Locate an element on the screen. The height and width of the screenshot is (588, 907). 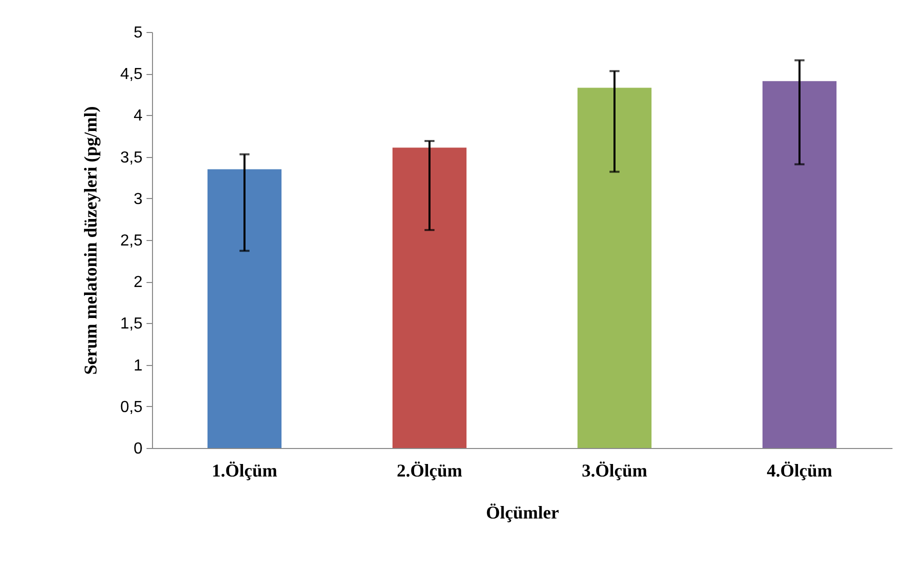
y-tick-label: 4 is located at coordinates (138, 116).